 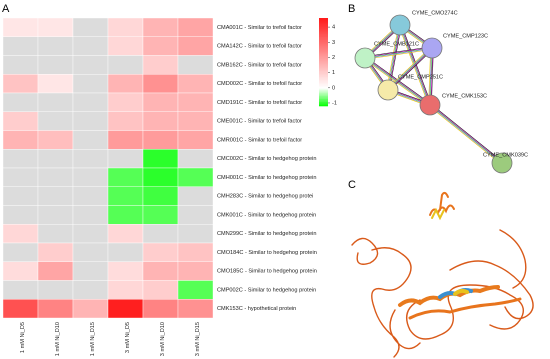 What do you see at coordinates (23, 337) in the screenshot?
I see `column-label: 1 mM Ni_D5` at bounding box center [23, 337].